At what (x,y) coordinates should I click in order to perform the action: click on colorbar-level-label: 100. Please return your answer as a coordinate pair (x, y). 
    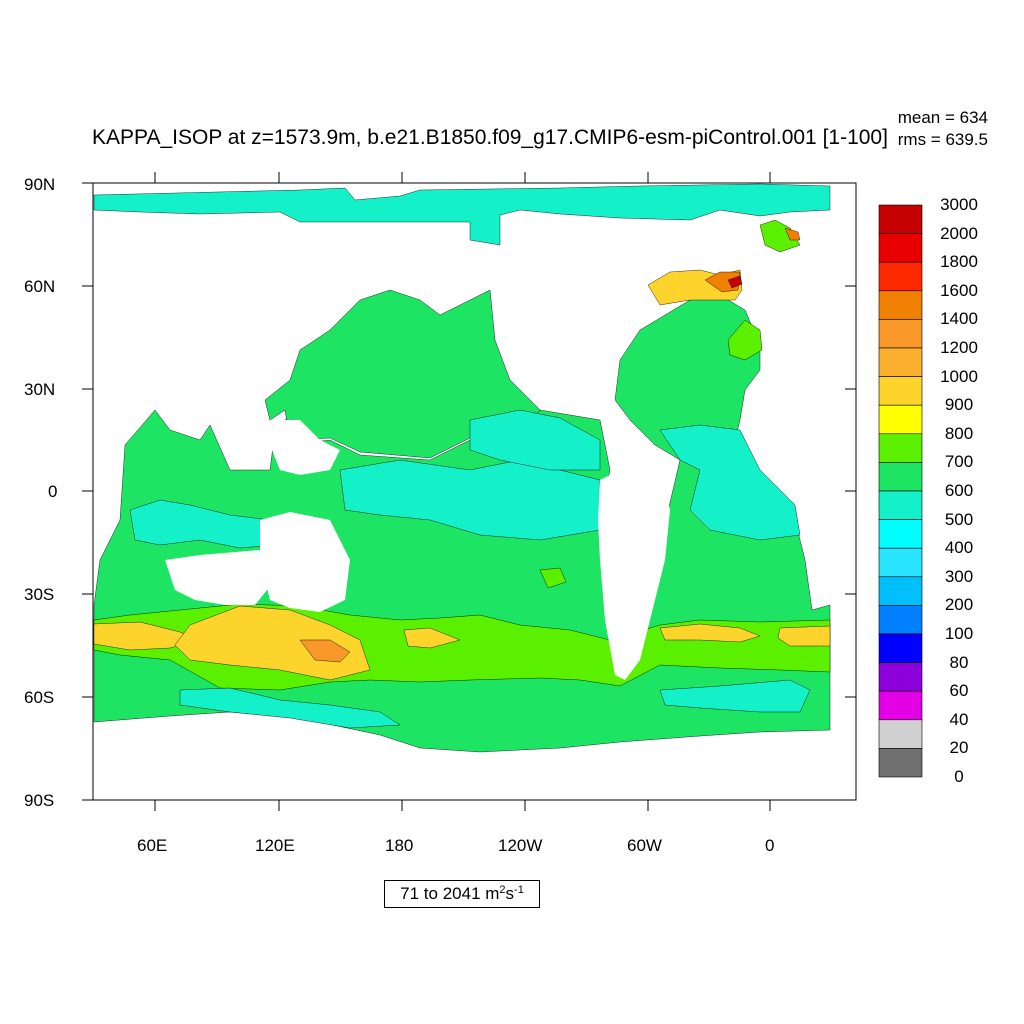
    Looking at the image, I should click on (959, 633).